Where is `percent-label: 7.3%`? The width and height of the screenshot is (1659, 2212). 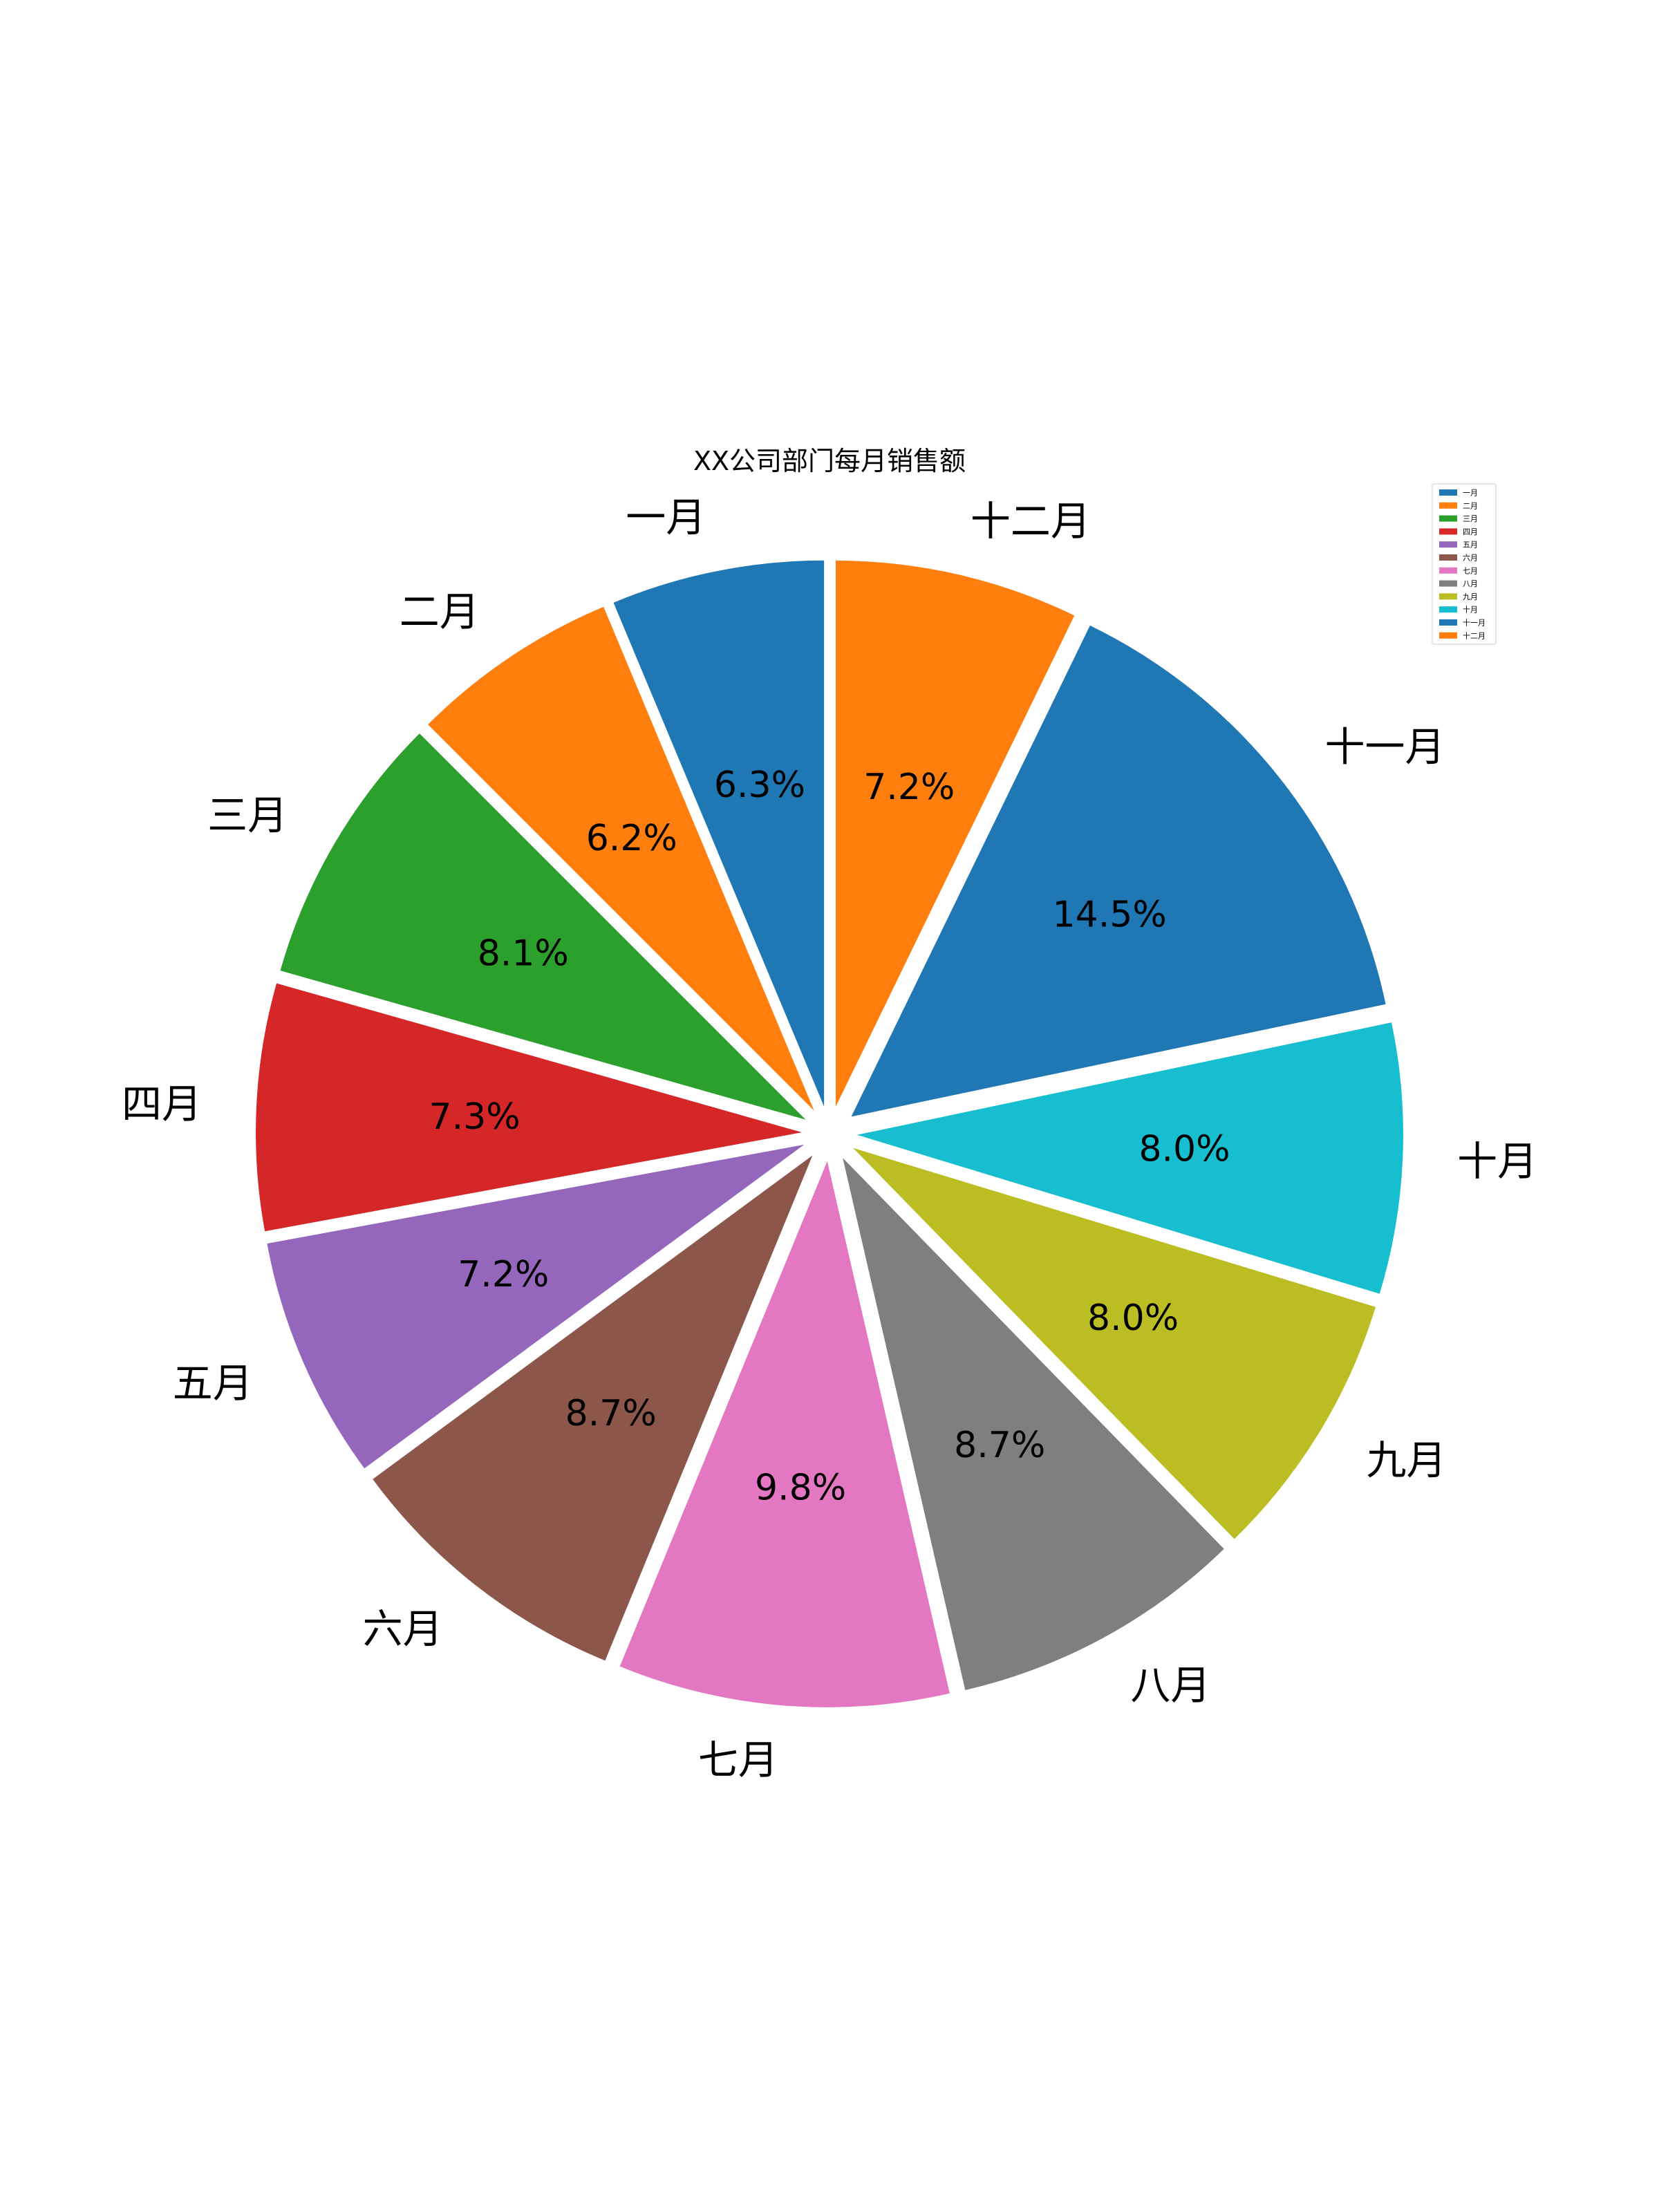 percent-label: 7.3% is located at coordinates (475, 1117).